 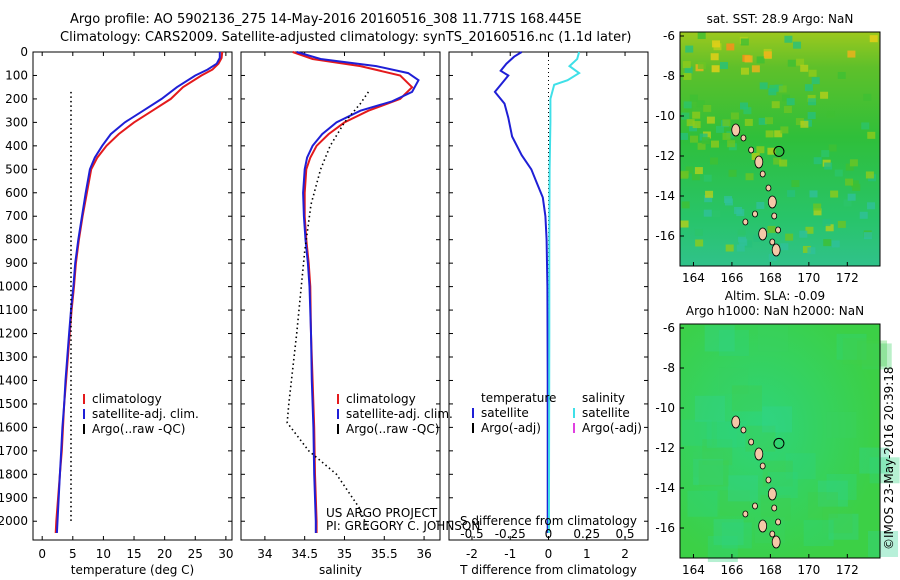 What do you see at coordinates (132, 570) in the screenshot?
I see `temperature-xlabel: temperature (deg C)` at bounding box center [132, 570].